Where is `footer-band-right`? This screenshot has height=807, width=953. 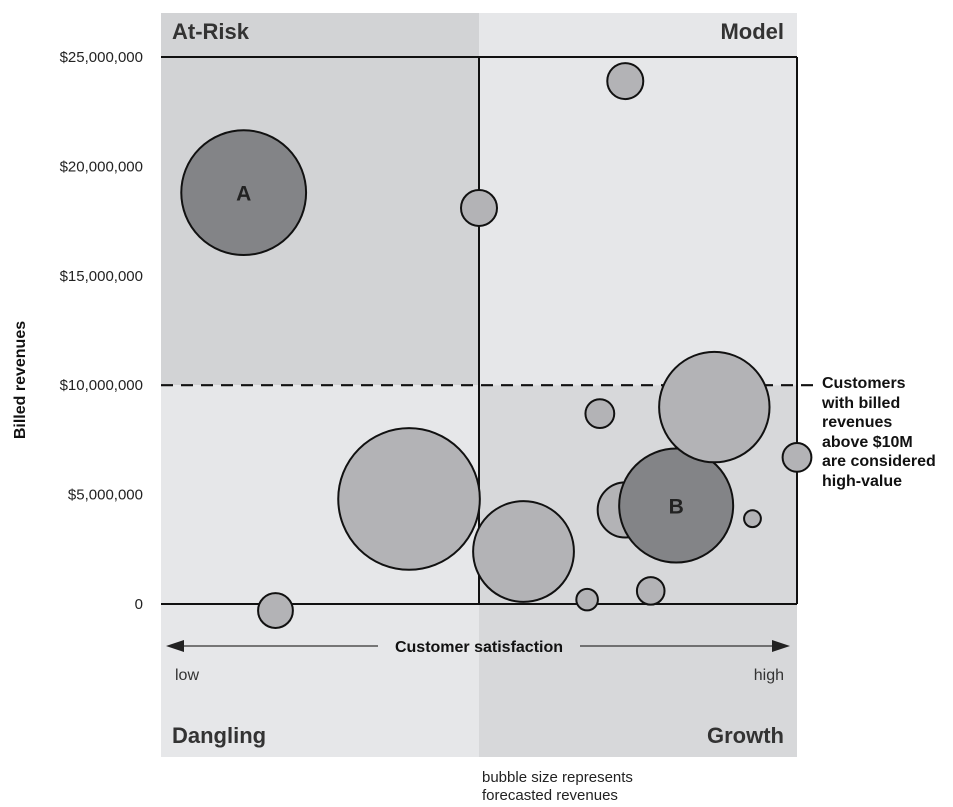
footer-band-right is located at coordinates (638, 680).